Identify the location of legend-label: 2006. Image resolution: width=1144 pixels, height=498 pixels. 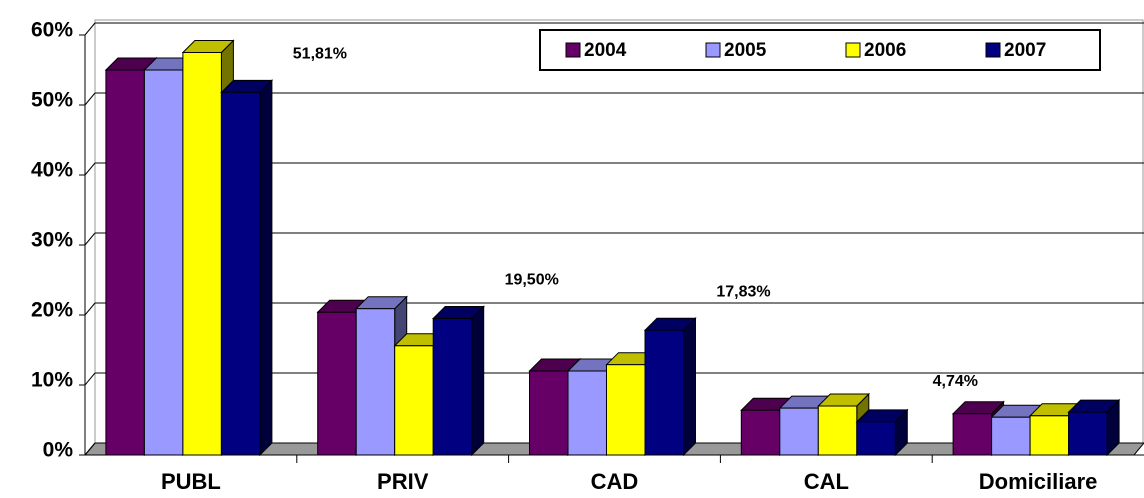
(885, 50).